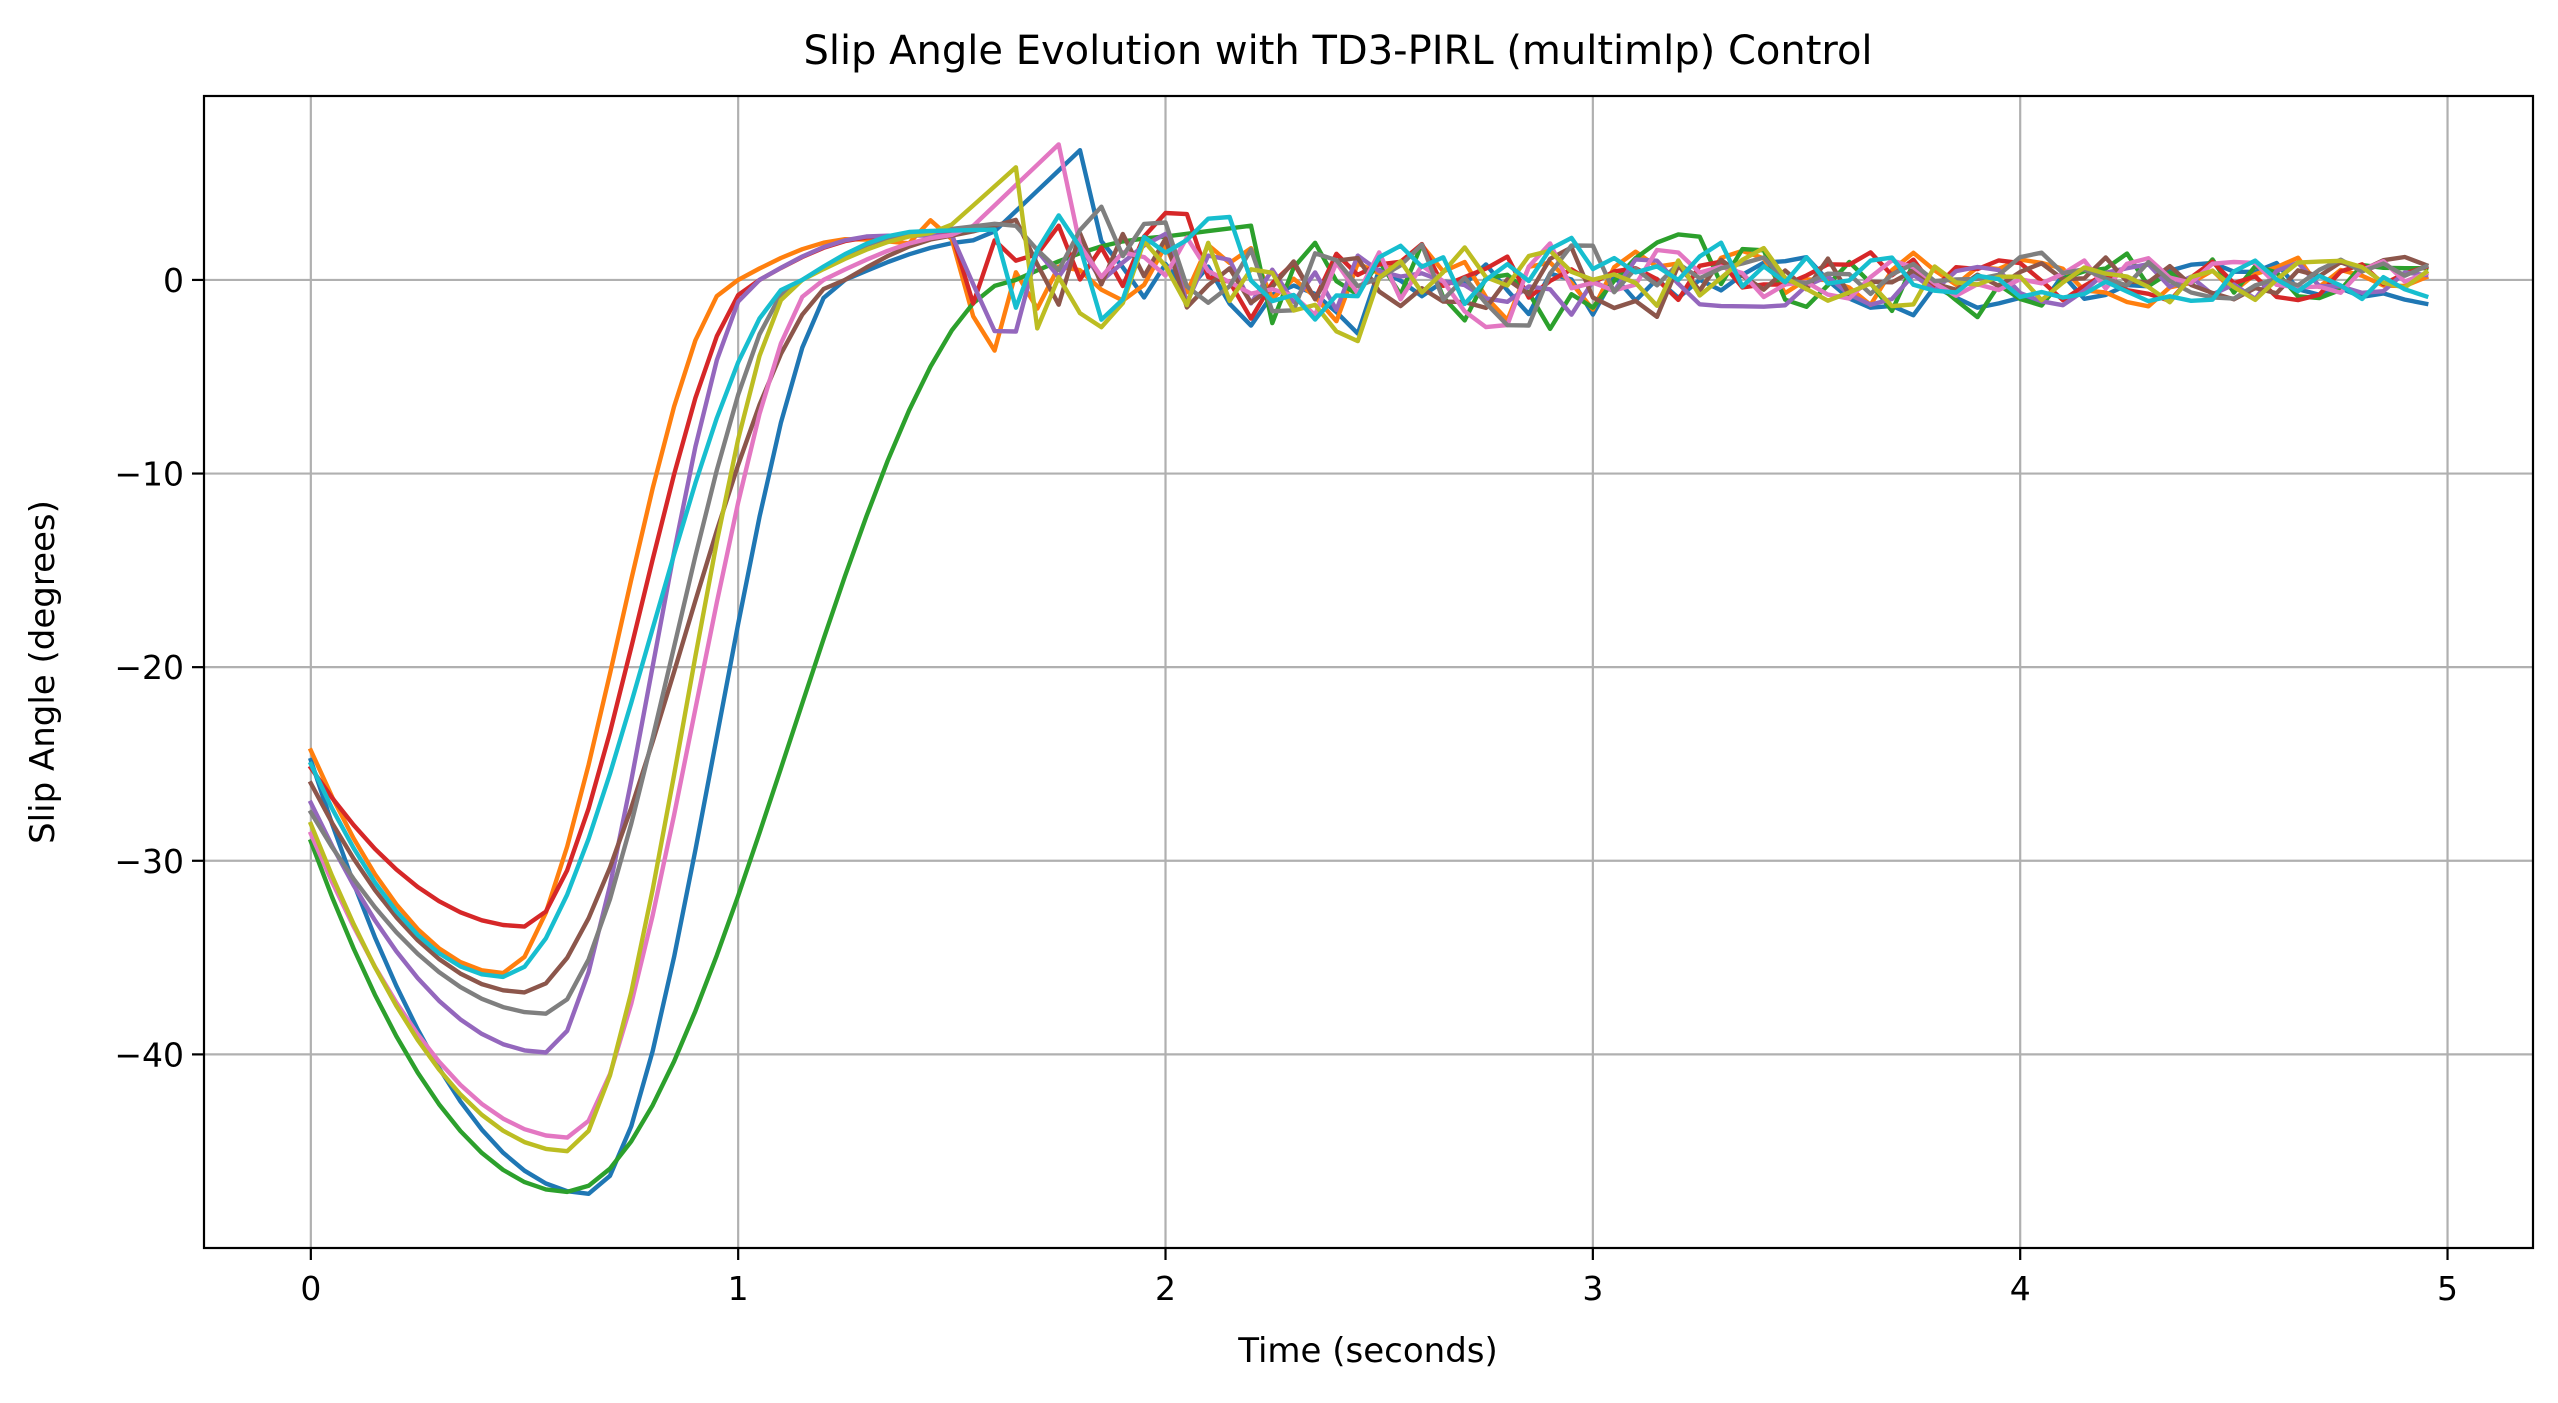 This screenshot has width=2558, height=1403. I want to click on x-tick-label: 3, so click(1592, 1288).